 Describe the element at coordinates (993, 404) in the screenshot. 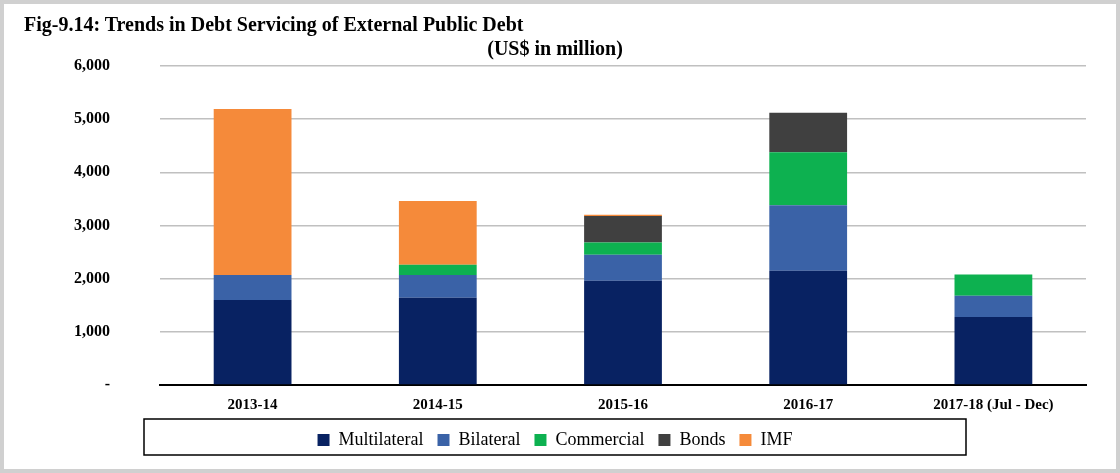

I see `x-tick-label: 2017-18 (Jul - Dec)` at that location.